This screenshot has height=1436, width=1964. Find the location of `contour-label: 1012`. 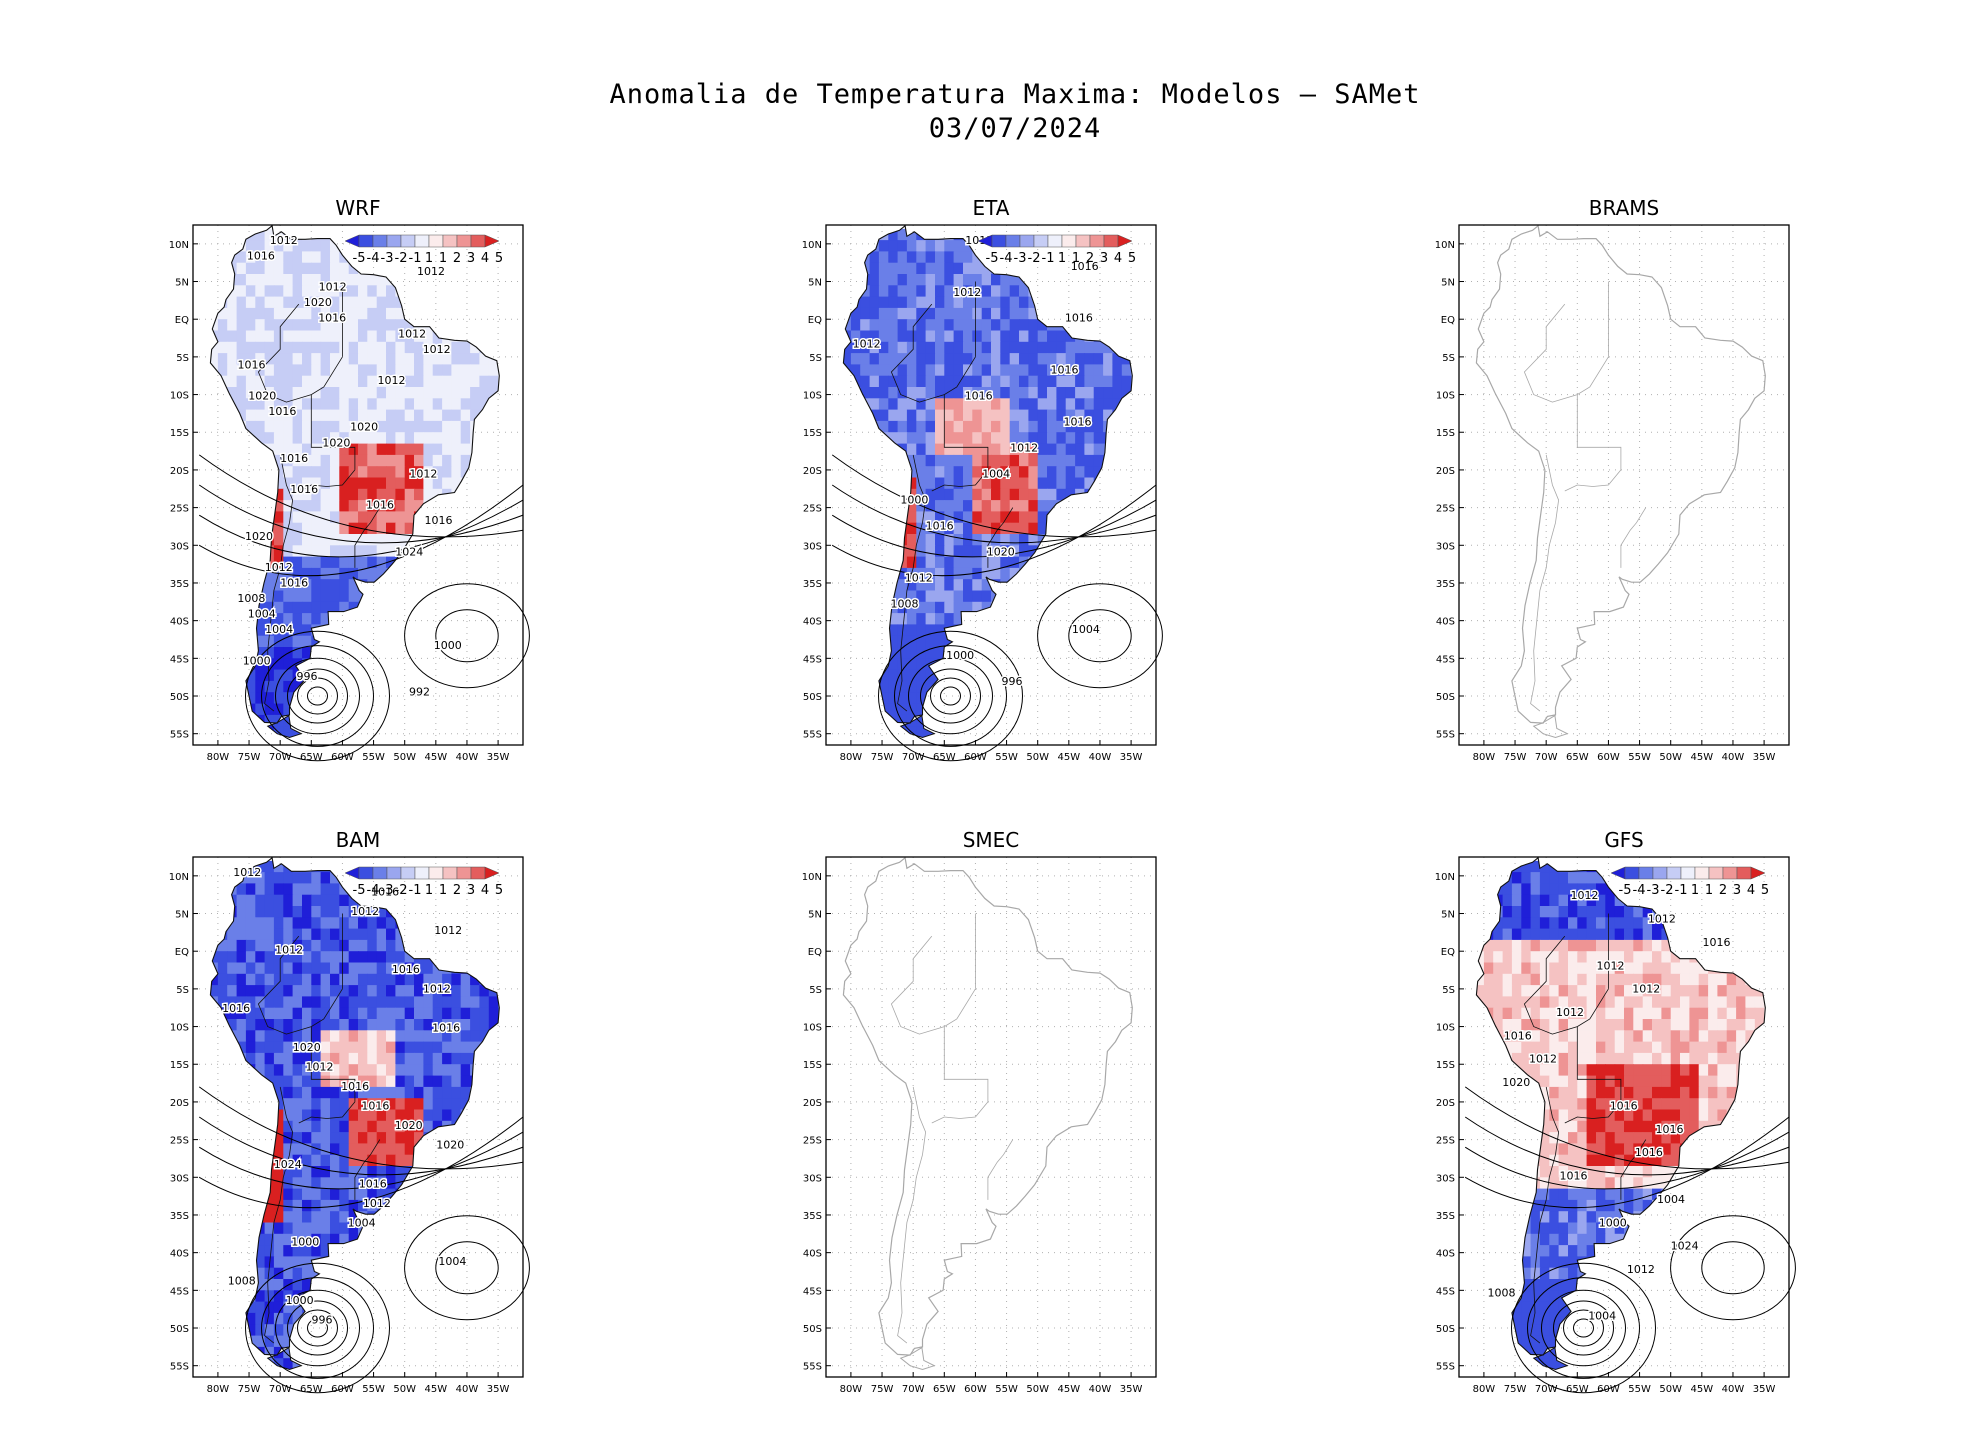

contour-label: 1012 is located at coordinates (412, 333).